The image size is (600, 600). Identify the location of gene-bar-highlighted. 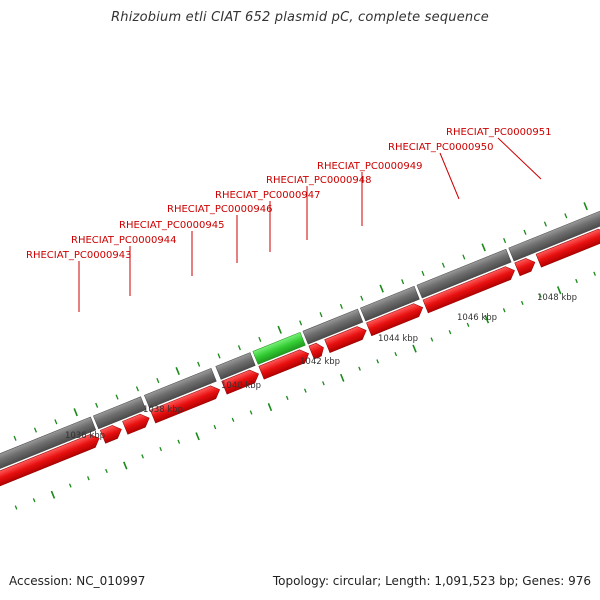
(279, 348).